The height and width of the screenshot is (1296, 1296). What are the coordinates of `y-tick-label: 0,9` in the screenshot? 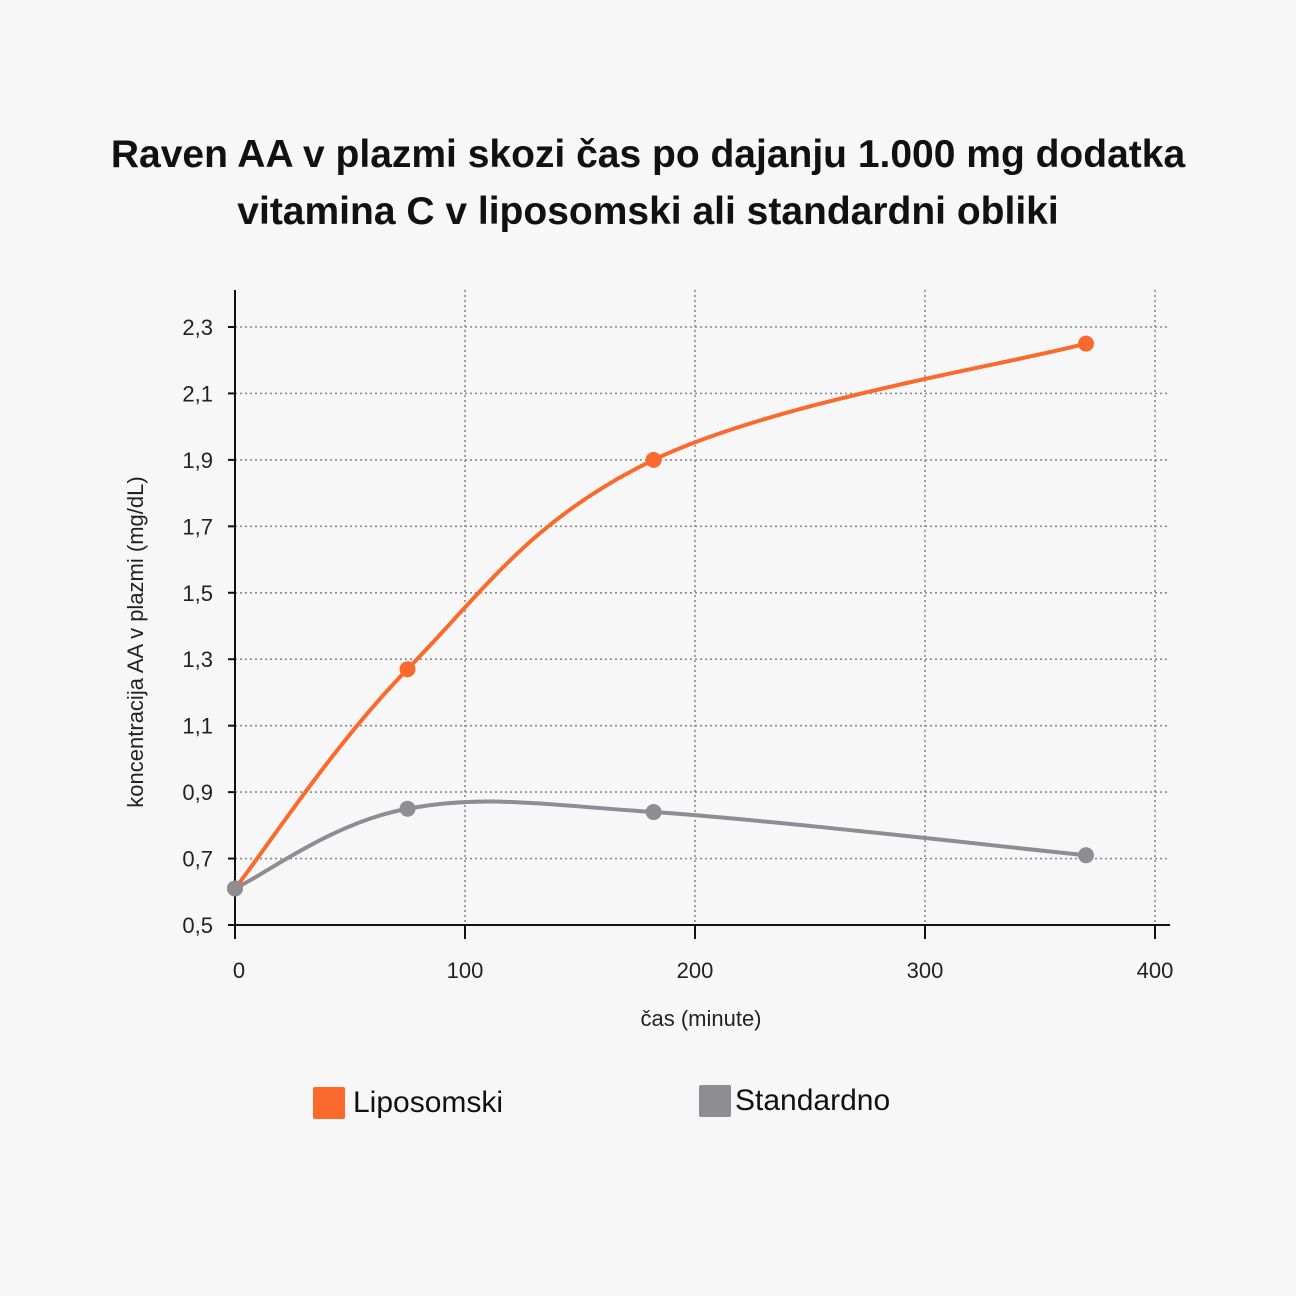 It's located at (197, 792).